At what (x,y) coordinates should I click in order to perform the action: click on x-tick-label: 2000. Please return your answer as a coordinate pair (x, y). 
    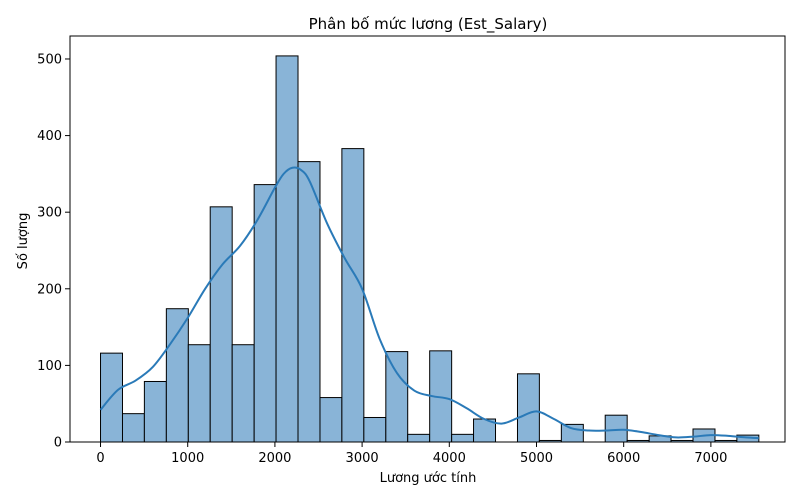
    Looking at the image, I should click on (274, 458).